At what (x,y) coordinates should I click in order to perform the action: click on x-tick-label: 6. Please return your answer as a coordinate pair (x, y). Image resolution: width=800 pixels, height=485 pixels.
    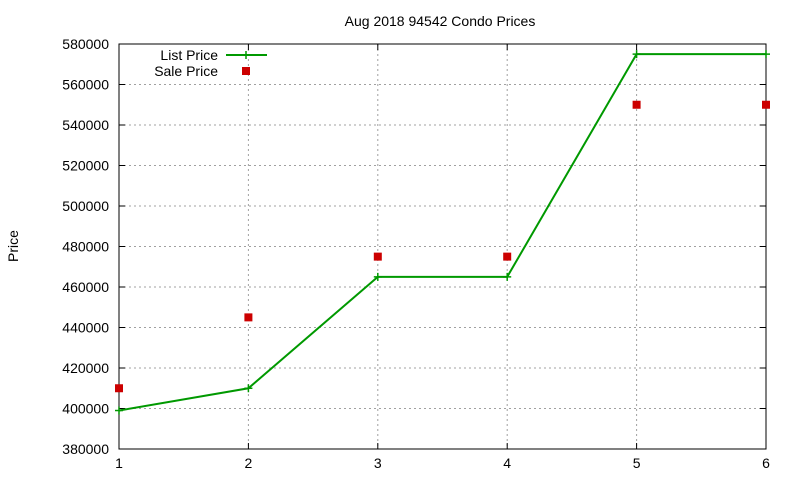
    Looking at the image, I should click on (766, 463).